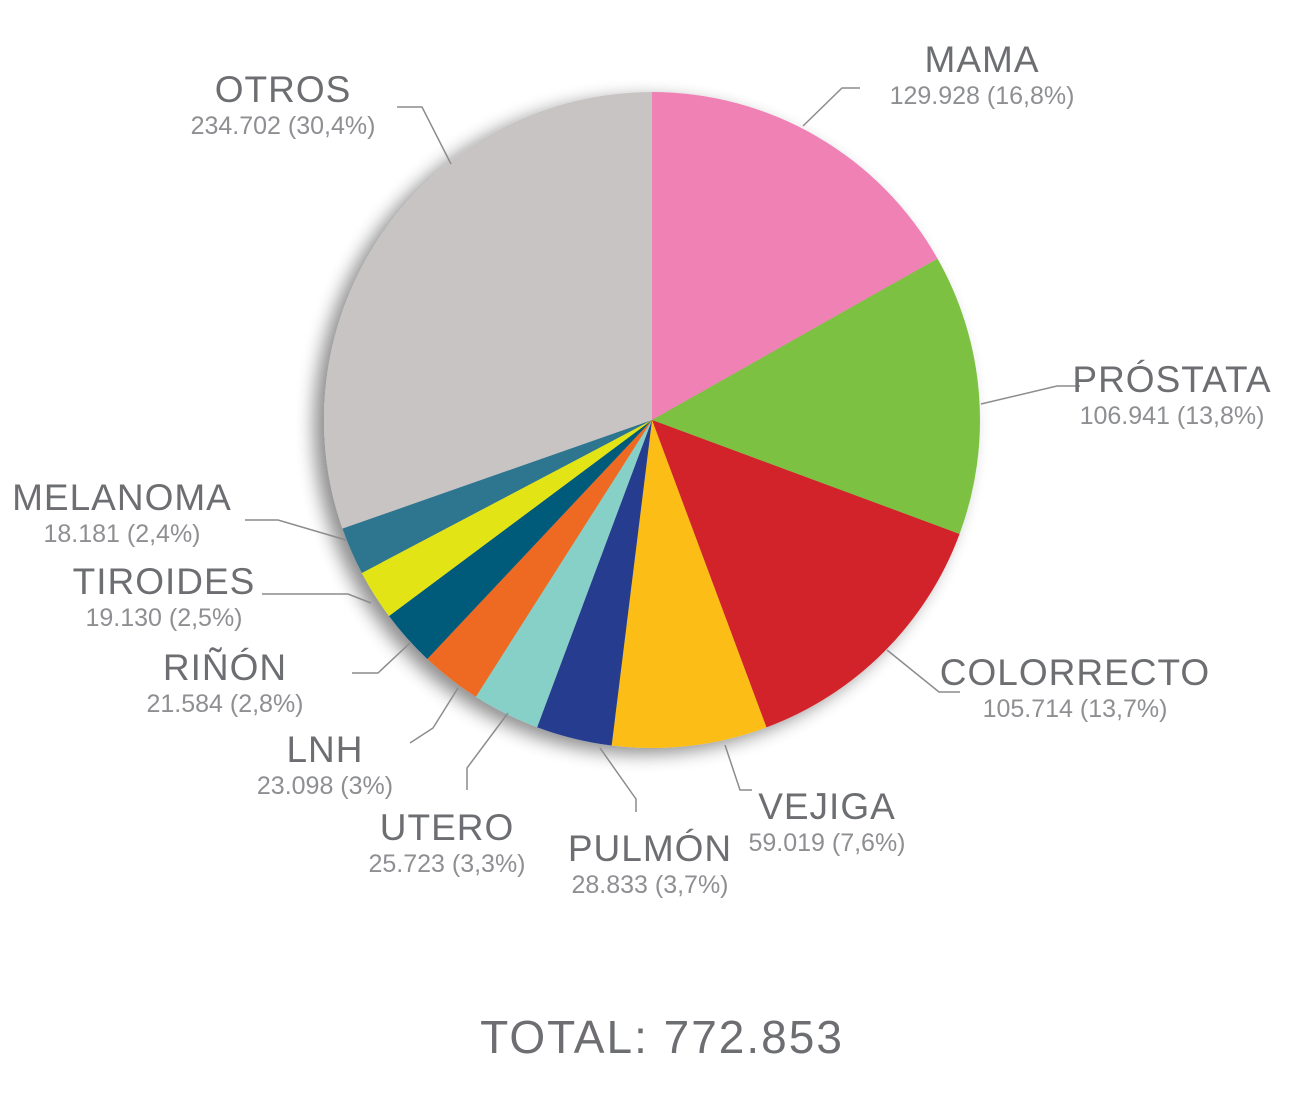  What do you see at coordinates (121, 534) in the screenshot?
I see `slice-label-value: 18.181 (2,4%)` at bounding box center [121, 534].